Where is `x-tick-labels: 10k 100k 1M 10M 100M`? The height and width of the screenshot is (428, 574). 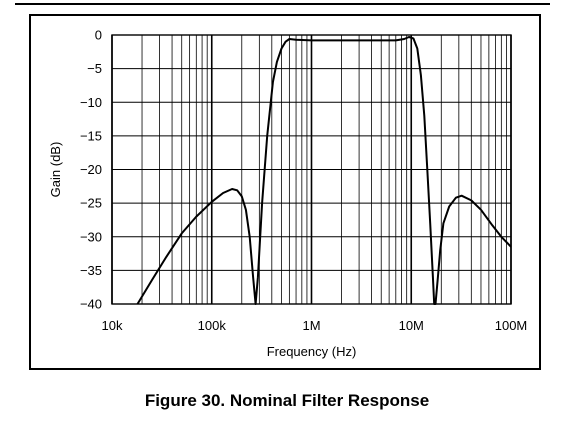 x-tick-labels: 10k 100k 1M 10M 100M is located at coordinates (315, 325).